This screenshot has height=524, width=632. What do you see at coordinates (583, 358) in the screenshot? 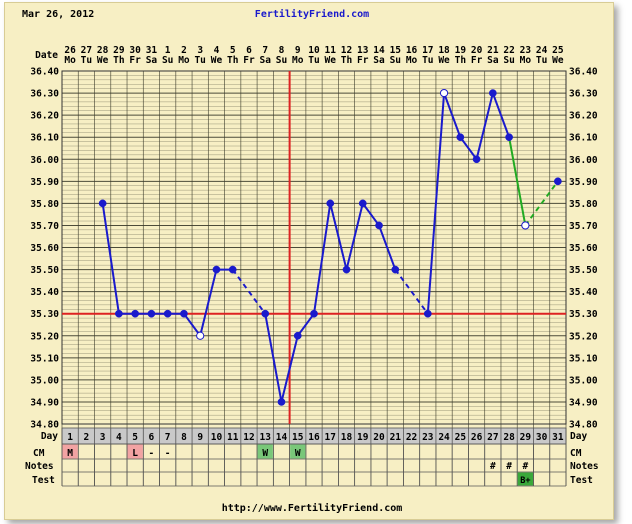
I see `y-tick-label-right: 35.10` at bounding box center [583, 358].